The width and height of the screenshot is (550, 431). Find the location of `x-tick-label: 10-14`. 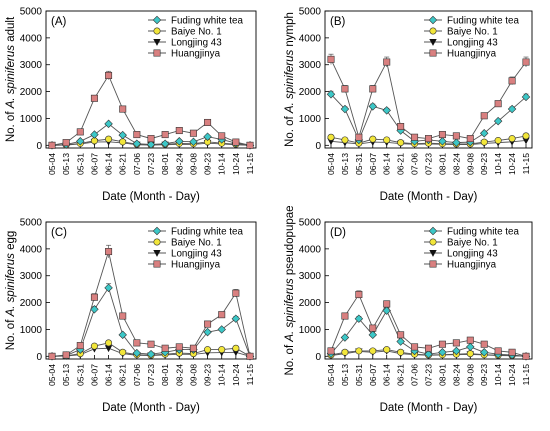

x-tick-label: 10-14 is located at coordinates (498, 375).